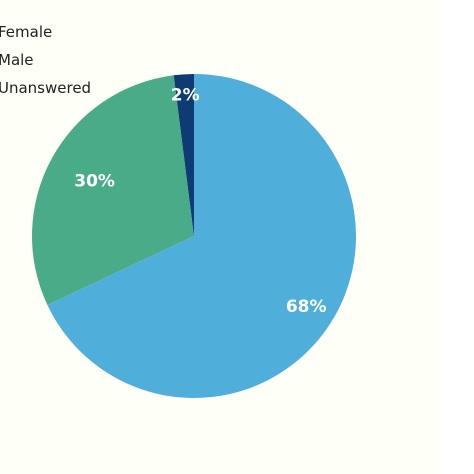 The width and height of the screenshot is (474, 474). Describe the element at coordinates (94, 181) in the screenshot. I see `label-male: 30%` at that location.